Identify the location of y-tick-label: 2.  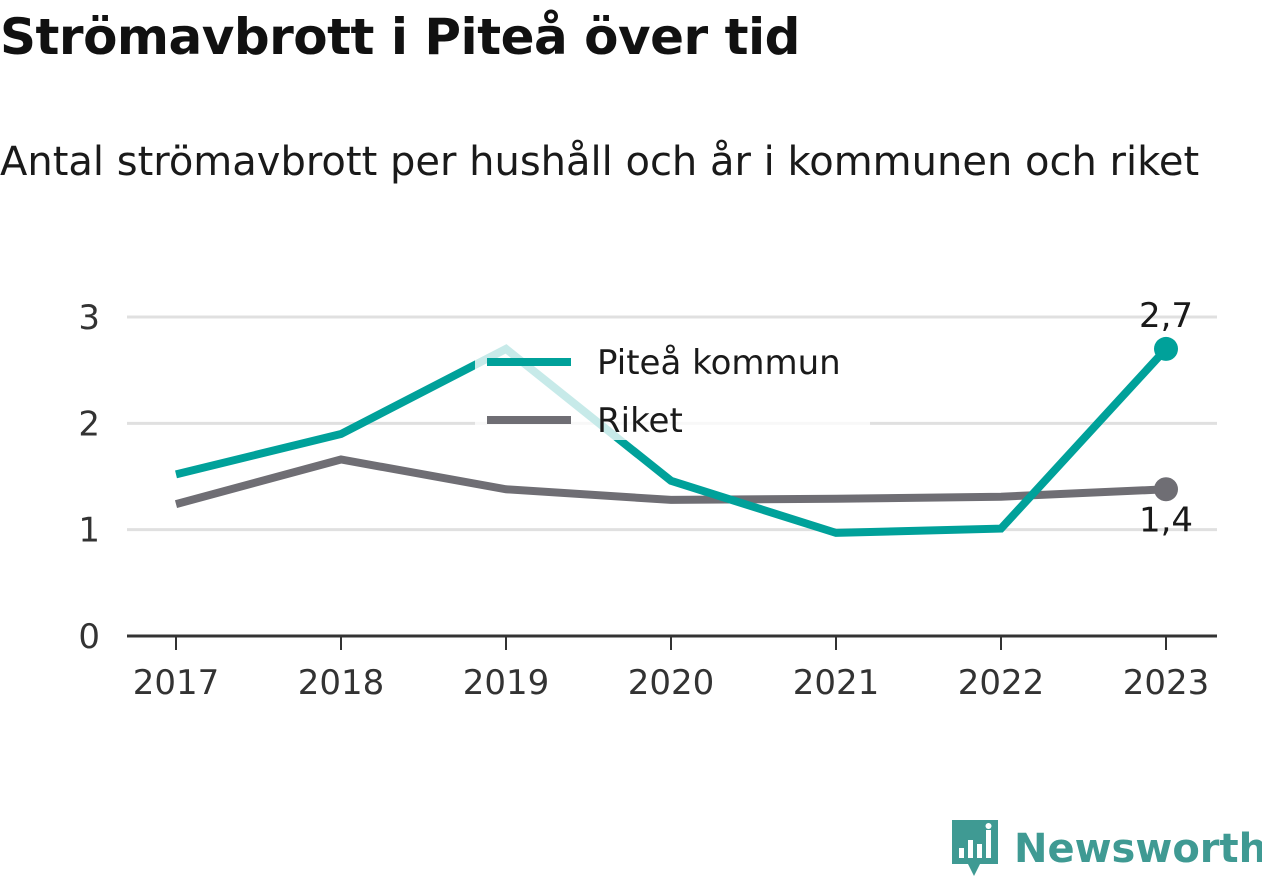
(89, 424).